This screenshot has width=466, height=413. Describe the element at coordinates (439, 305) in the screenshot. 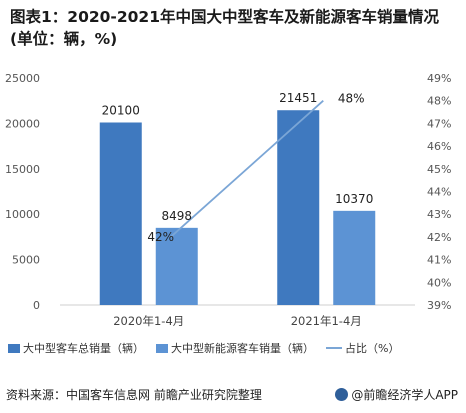

I see `y-right-tick-label: 39%` at that location.